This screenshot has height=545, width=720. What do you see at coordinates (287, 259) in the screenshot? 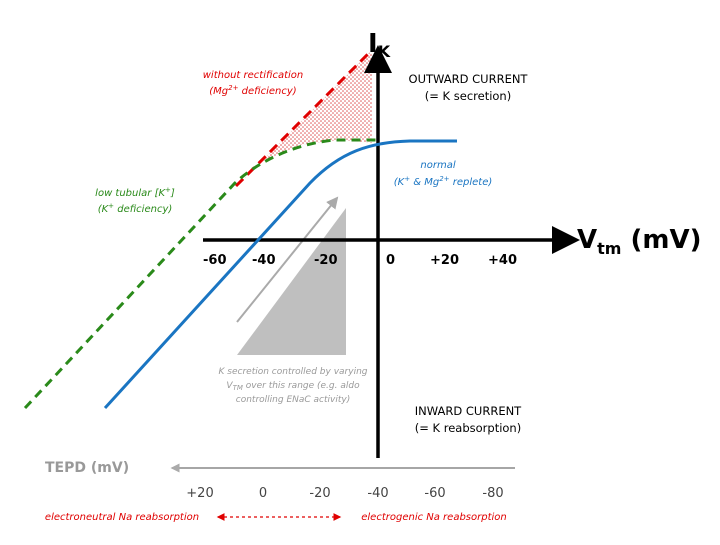
I see `range-arrow` at bounding box center [287, 259].